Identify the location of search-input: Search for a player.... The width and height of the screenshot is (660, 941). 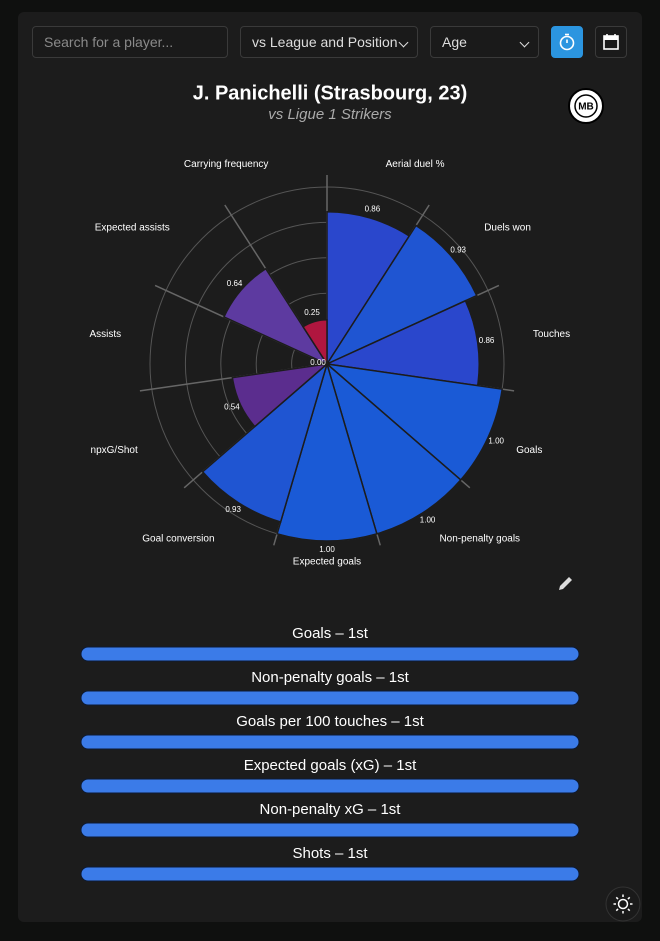
(130, 42).